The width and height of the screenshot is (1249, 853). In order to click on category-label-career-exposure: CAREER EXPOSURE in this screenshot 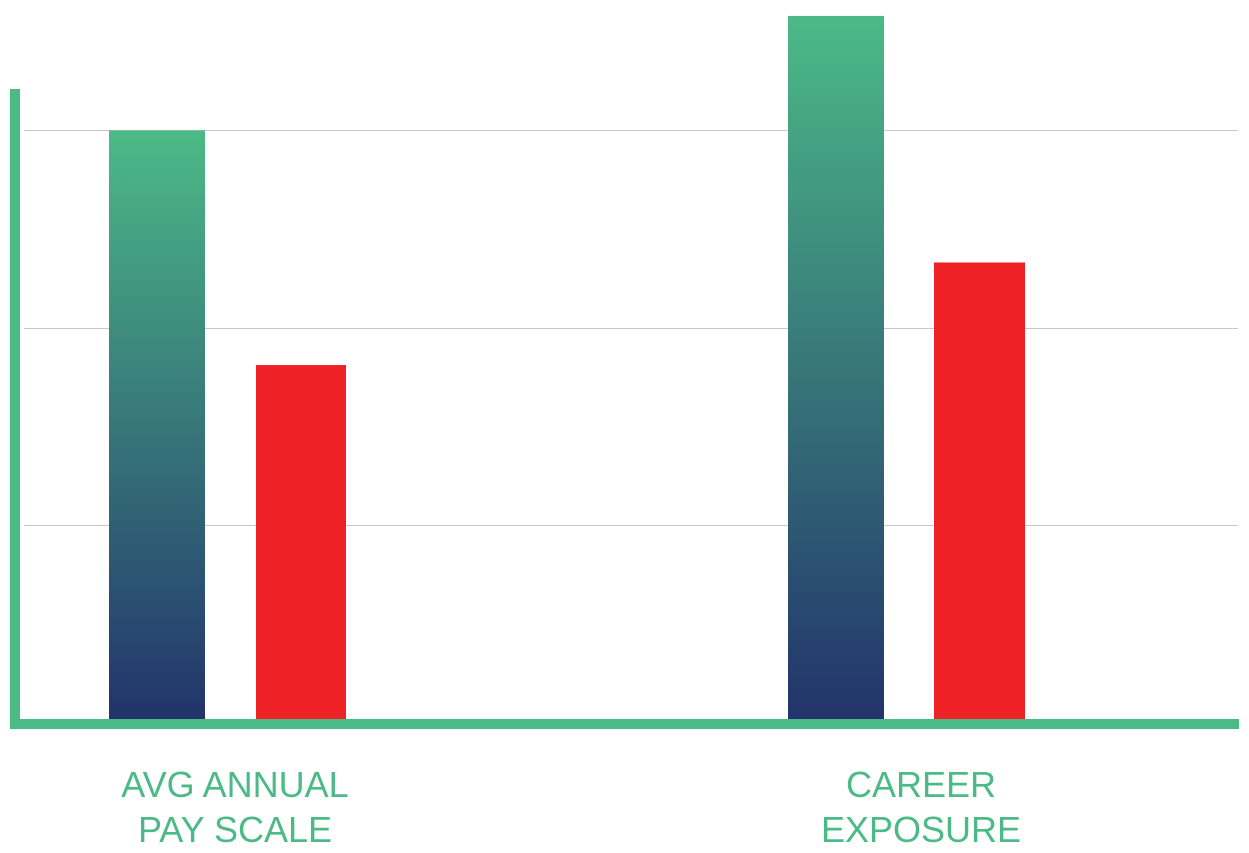, I will do `click(921, 807)`.